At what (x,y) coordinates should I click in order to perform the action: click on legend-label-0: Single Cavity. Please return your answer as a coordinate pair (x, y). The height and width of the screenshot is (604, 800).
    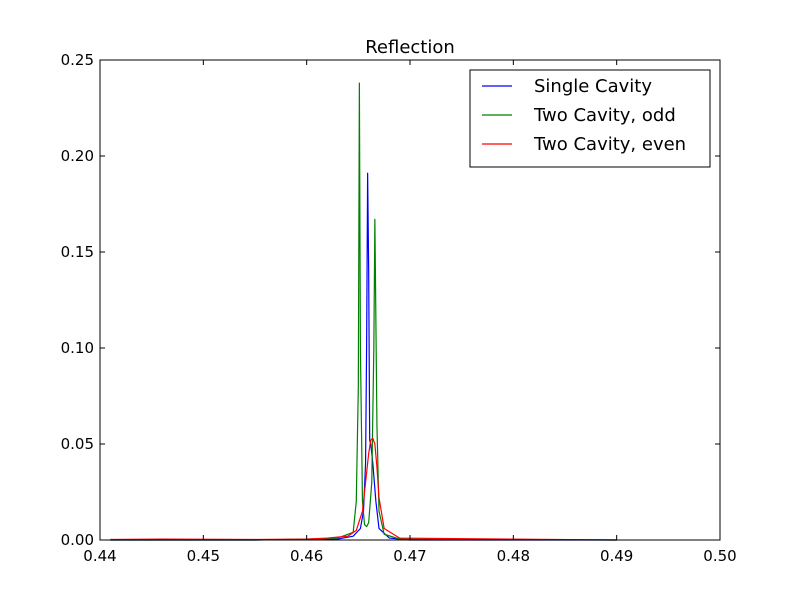
    Looking at the image, I should click on (593, 86).